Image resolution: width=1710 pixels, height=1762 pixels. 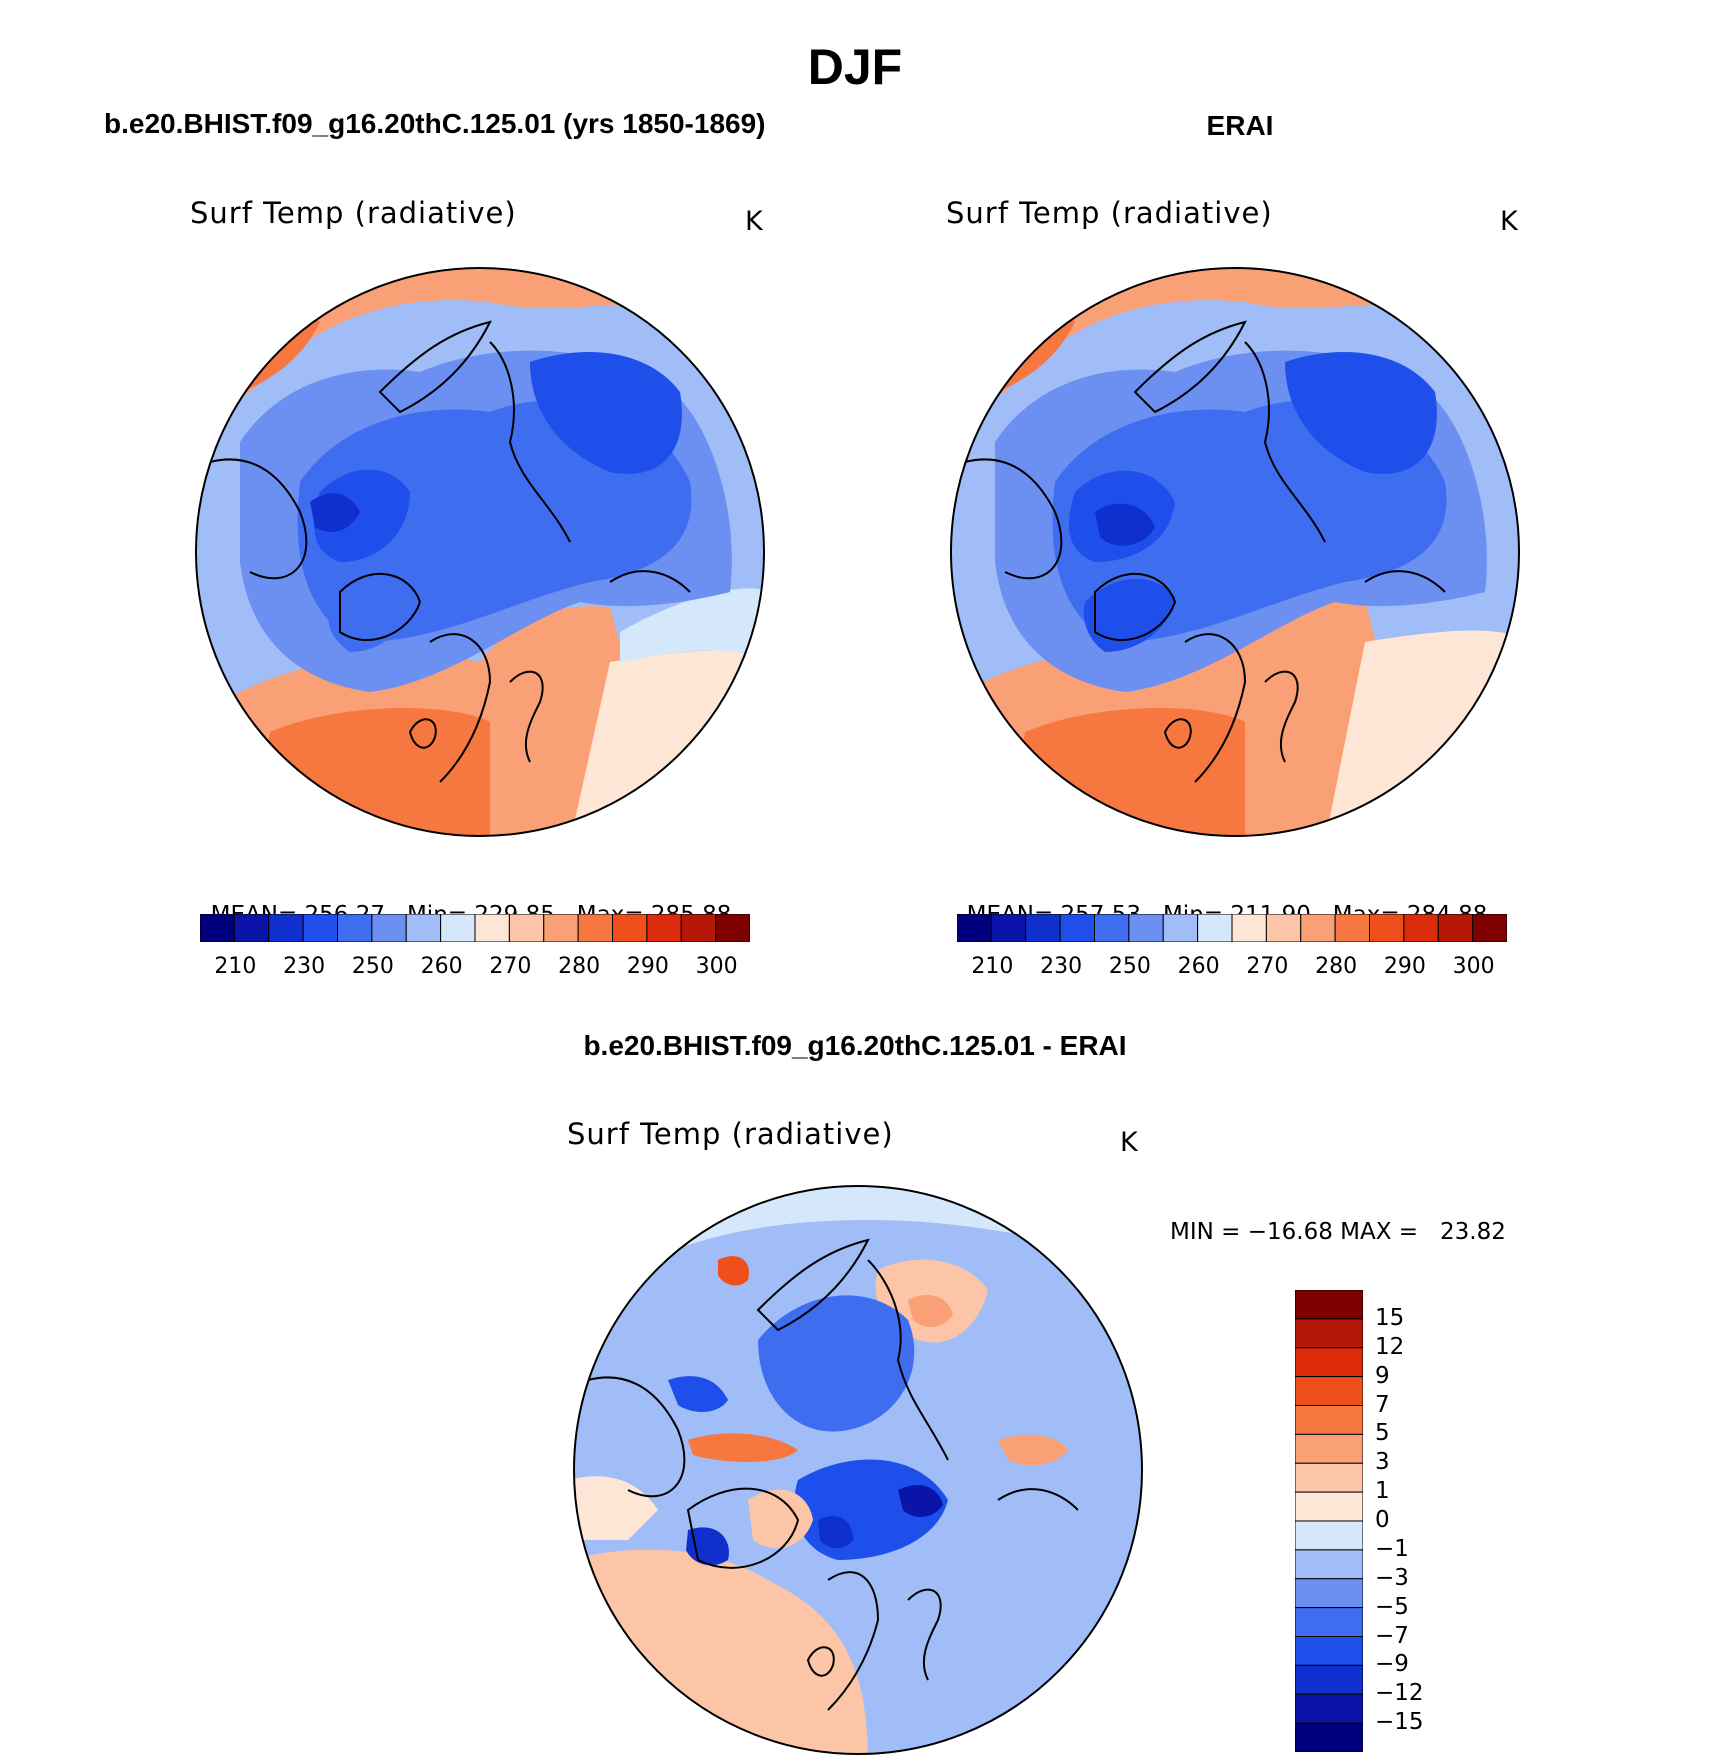 What do you see at coordinates (1390, 1346) in the screenshot?
I see `colorbar-tick-label: 12` at bounding box center [1390, 1346].